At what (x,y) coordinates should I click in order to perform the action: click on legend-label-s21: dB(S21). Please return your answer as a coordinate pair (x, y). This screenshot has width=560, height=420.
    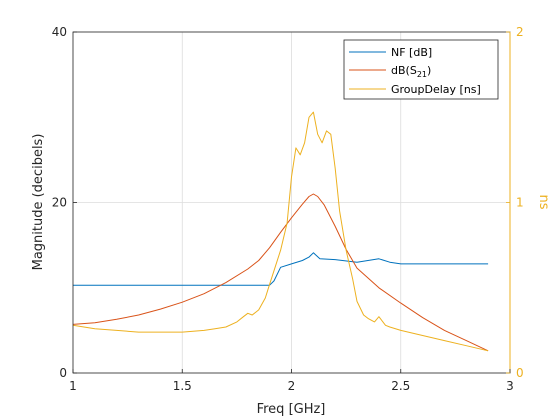
    Looking at the image, I should click on (411, 71).